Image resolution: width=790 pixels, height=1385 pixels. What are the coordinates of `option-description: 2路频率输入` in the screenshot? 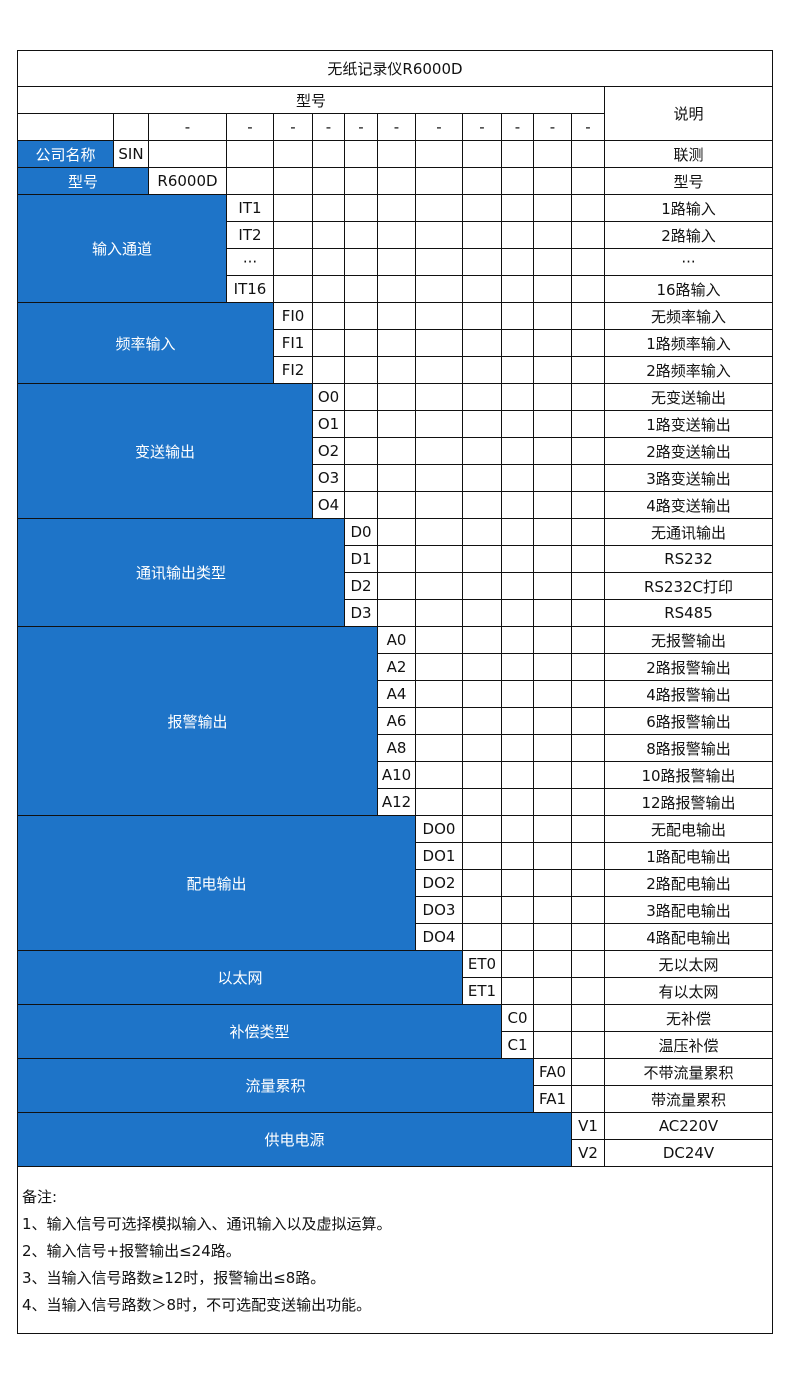 It's located at (688, 370).